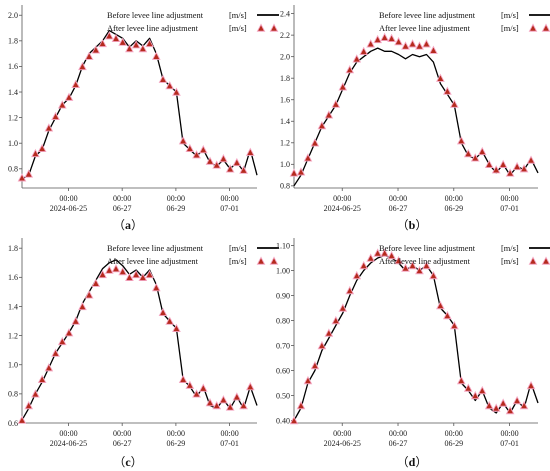 Image resolution: width=550 pixels, height=471 pixels. Describe the element at coordinates (412, 225) in the screenshot. I see `panel-label: （b）` at that location.